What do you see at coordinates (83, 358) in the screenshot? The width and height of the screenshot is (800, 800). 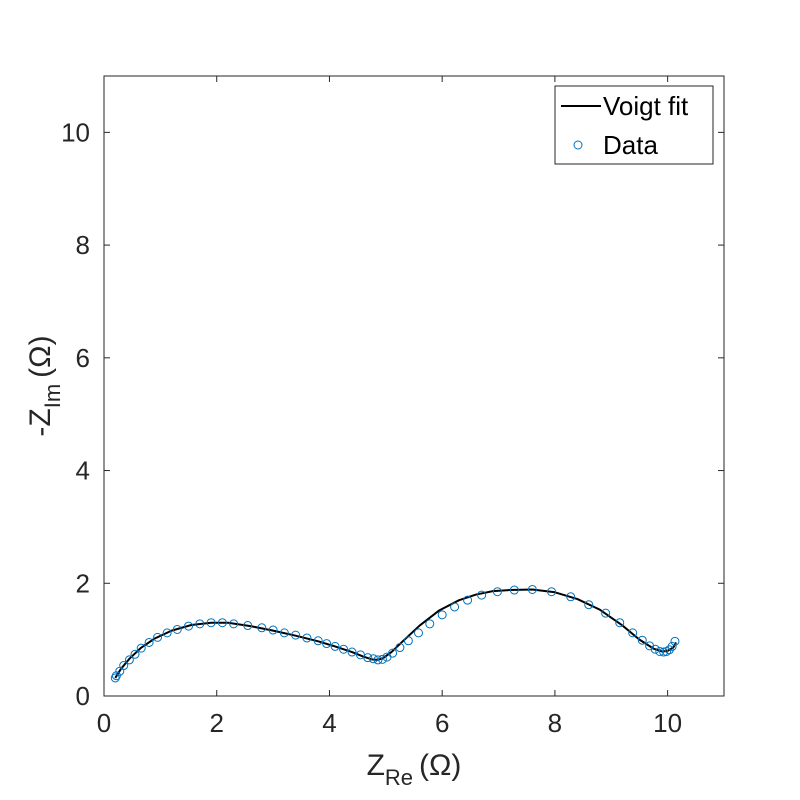 I see `y-tick-label: 6` at bounding box center [83, 358].